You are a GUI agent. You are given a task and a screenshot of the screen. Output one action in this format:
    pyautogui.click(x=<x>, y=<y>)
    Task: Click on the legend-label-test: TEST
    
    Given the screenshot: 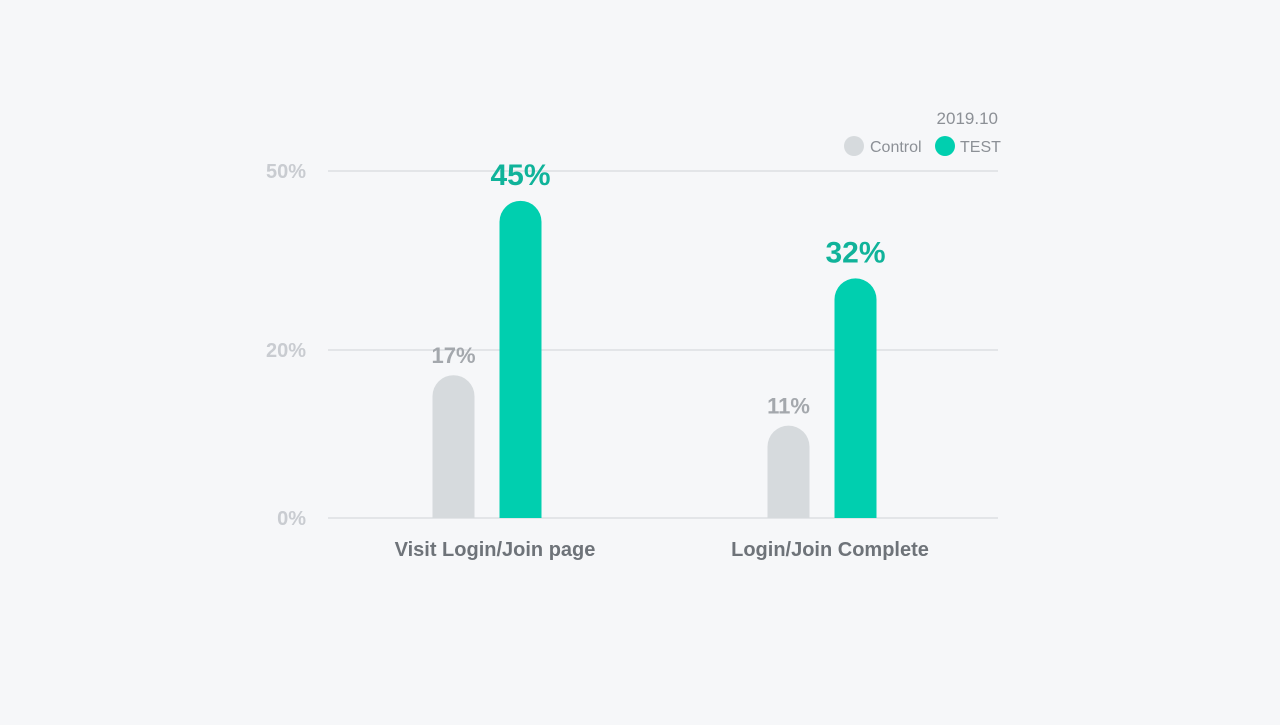 What is the action you would take?
    pyautogui.click(x=980, y=147)
    